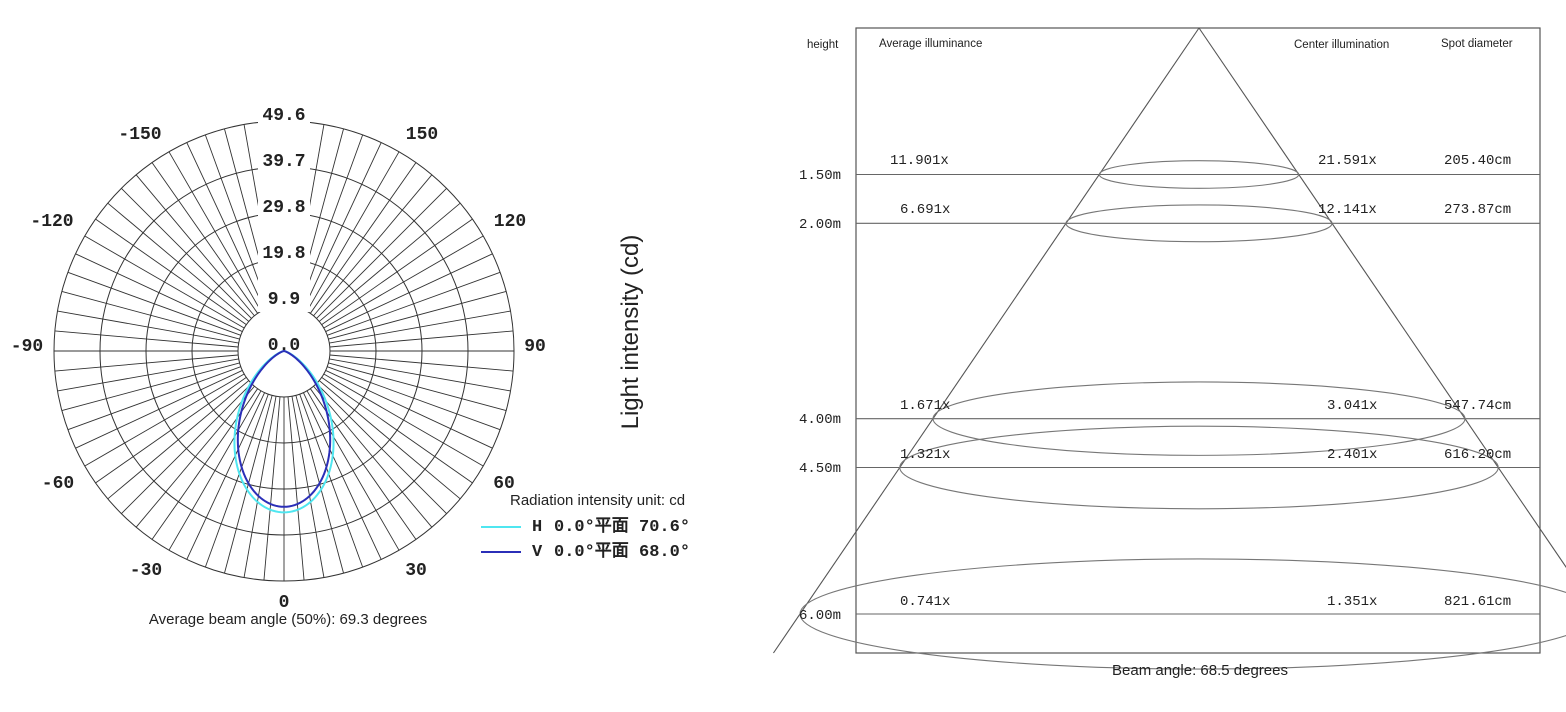 This screenshot has height=712, width=1566. What do you see at coordinates (1477, 602) in the screenshot?
I see `row-spot-diameter: 821.61cm` at bounding box center [1477, 602].